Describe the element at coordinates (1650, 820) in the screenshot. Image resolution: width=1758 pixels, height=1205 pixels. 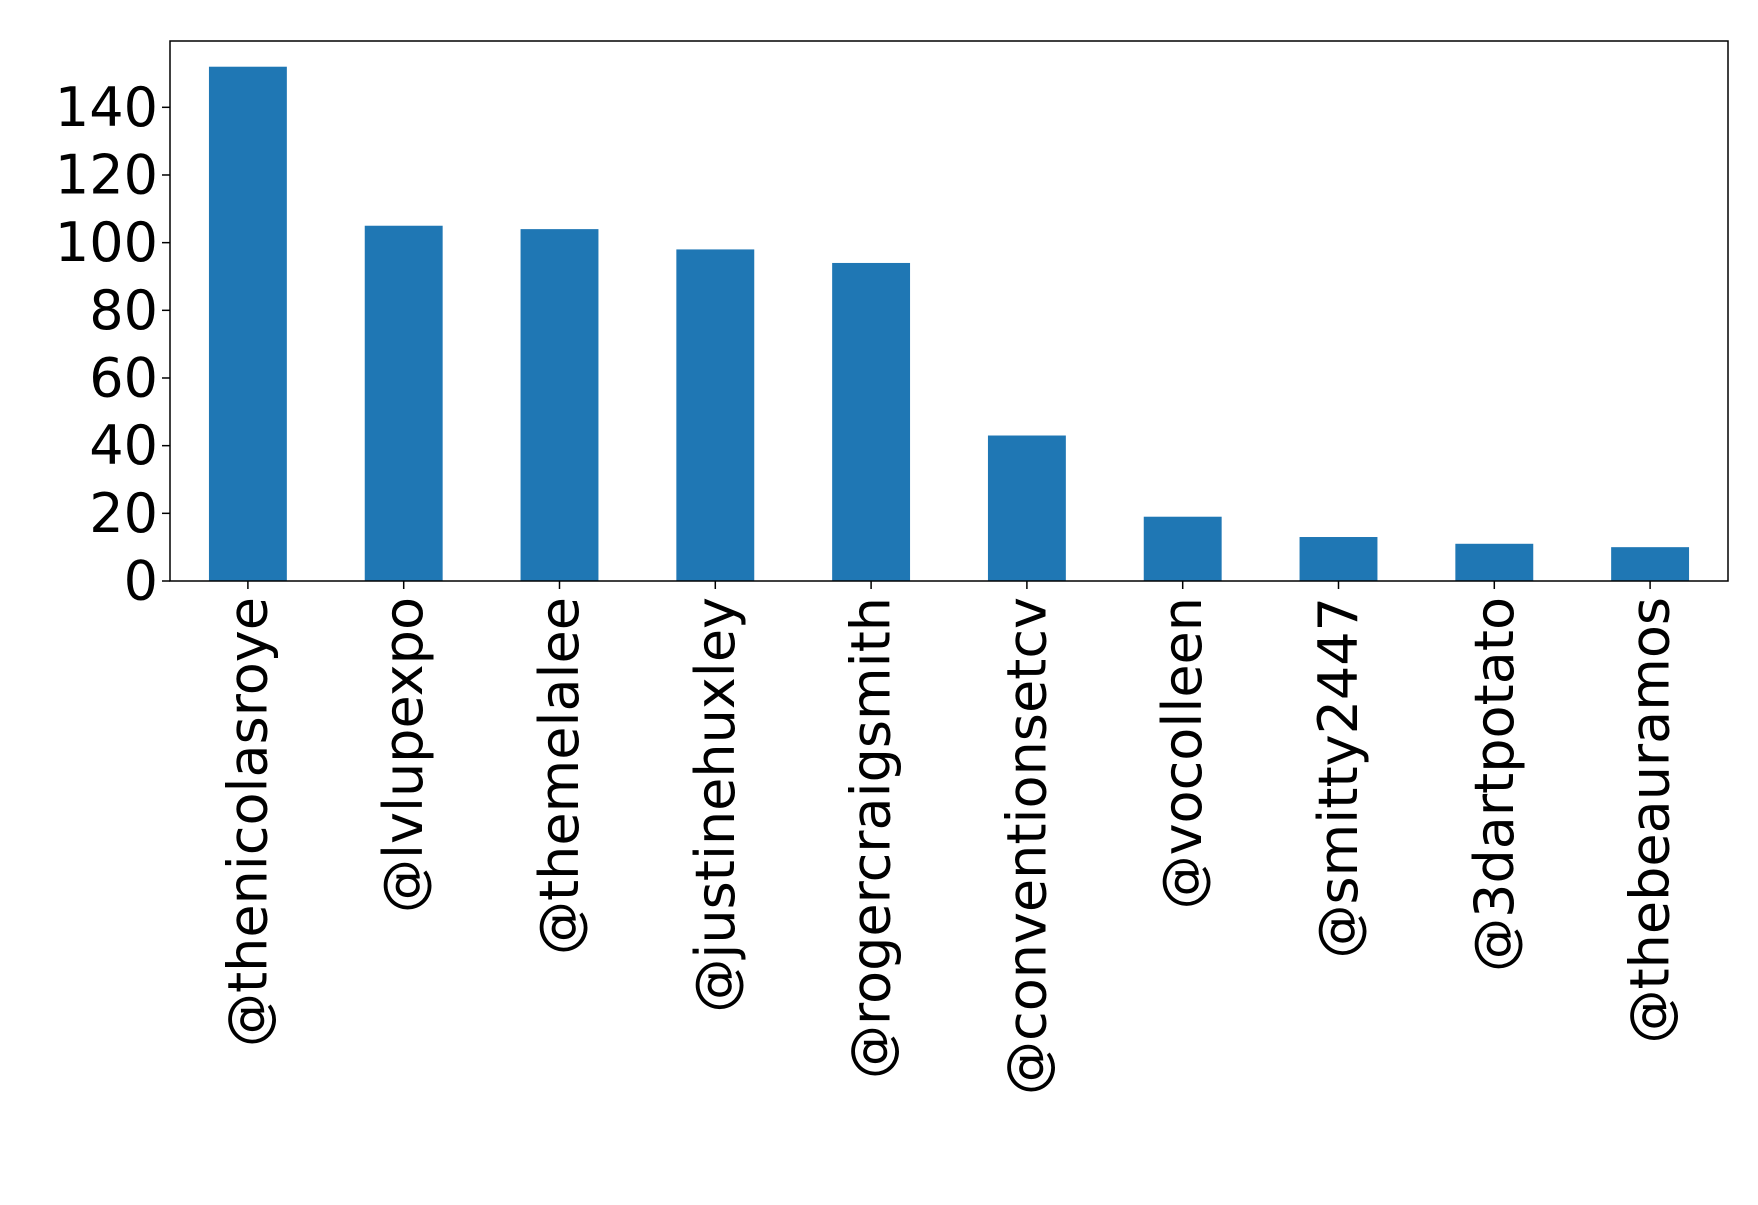
I see `x-tick-label: @thebeauramos` at that location.